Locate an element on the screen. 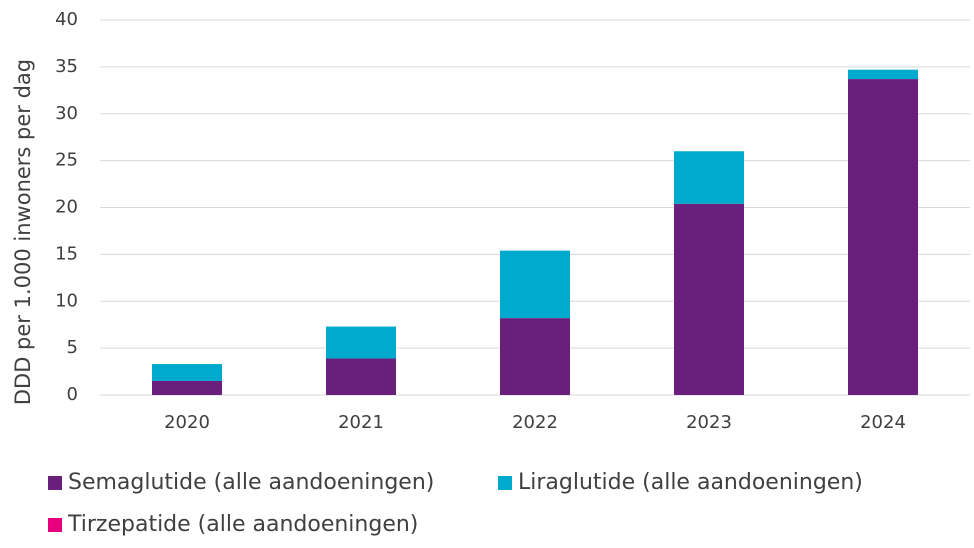  y-tick-label: 20 is located at coordinates (66, 207).